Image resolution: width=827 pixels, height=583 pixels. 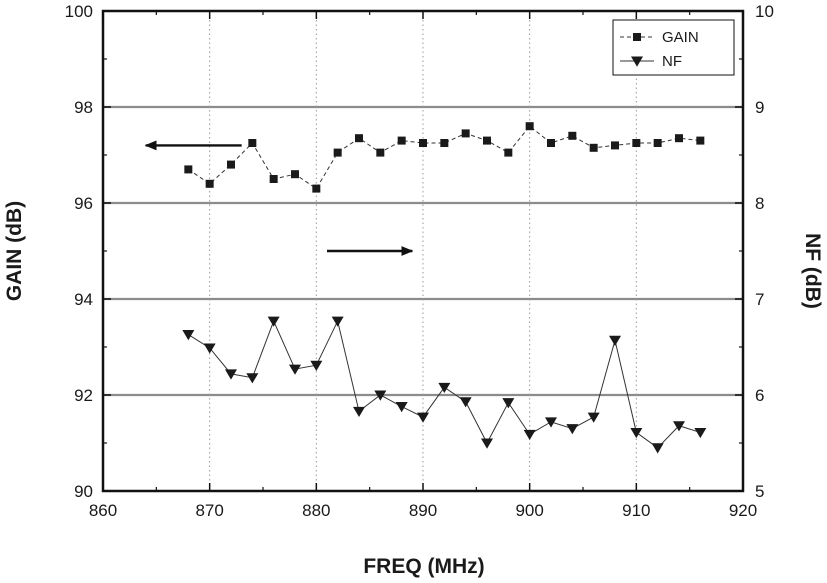 I want to click on right-y-tick-label: 7, so click(x=759, y=299).